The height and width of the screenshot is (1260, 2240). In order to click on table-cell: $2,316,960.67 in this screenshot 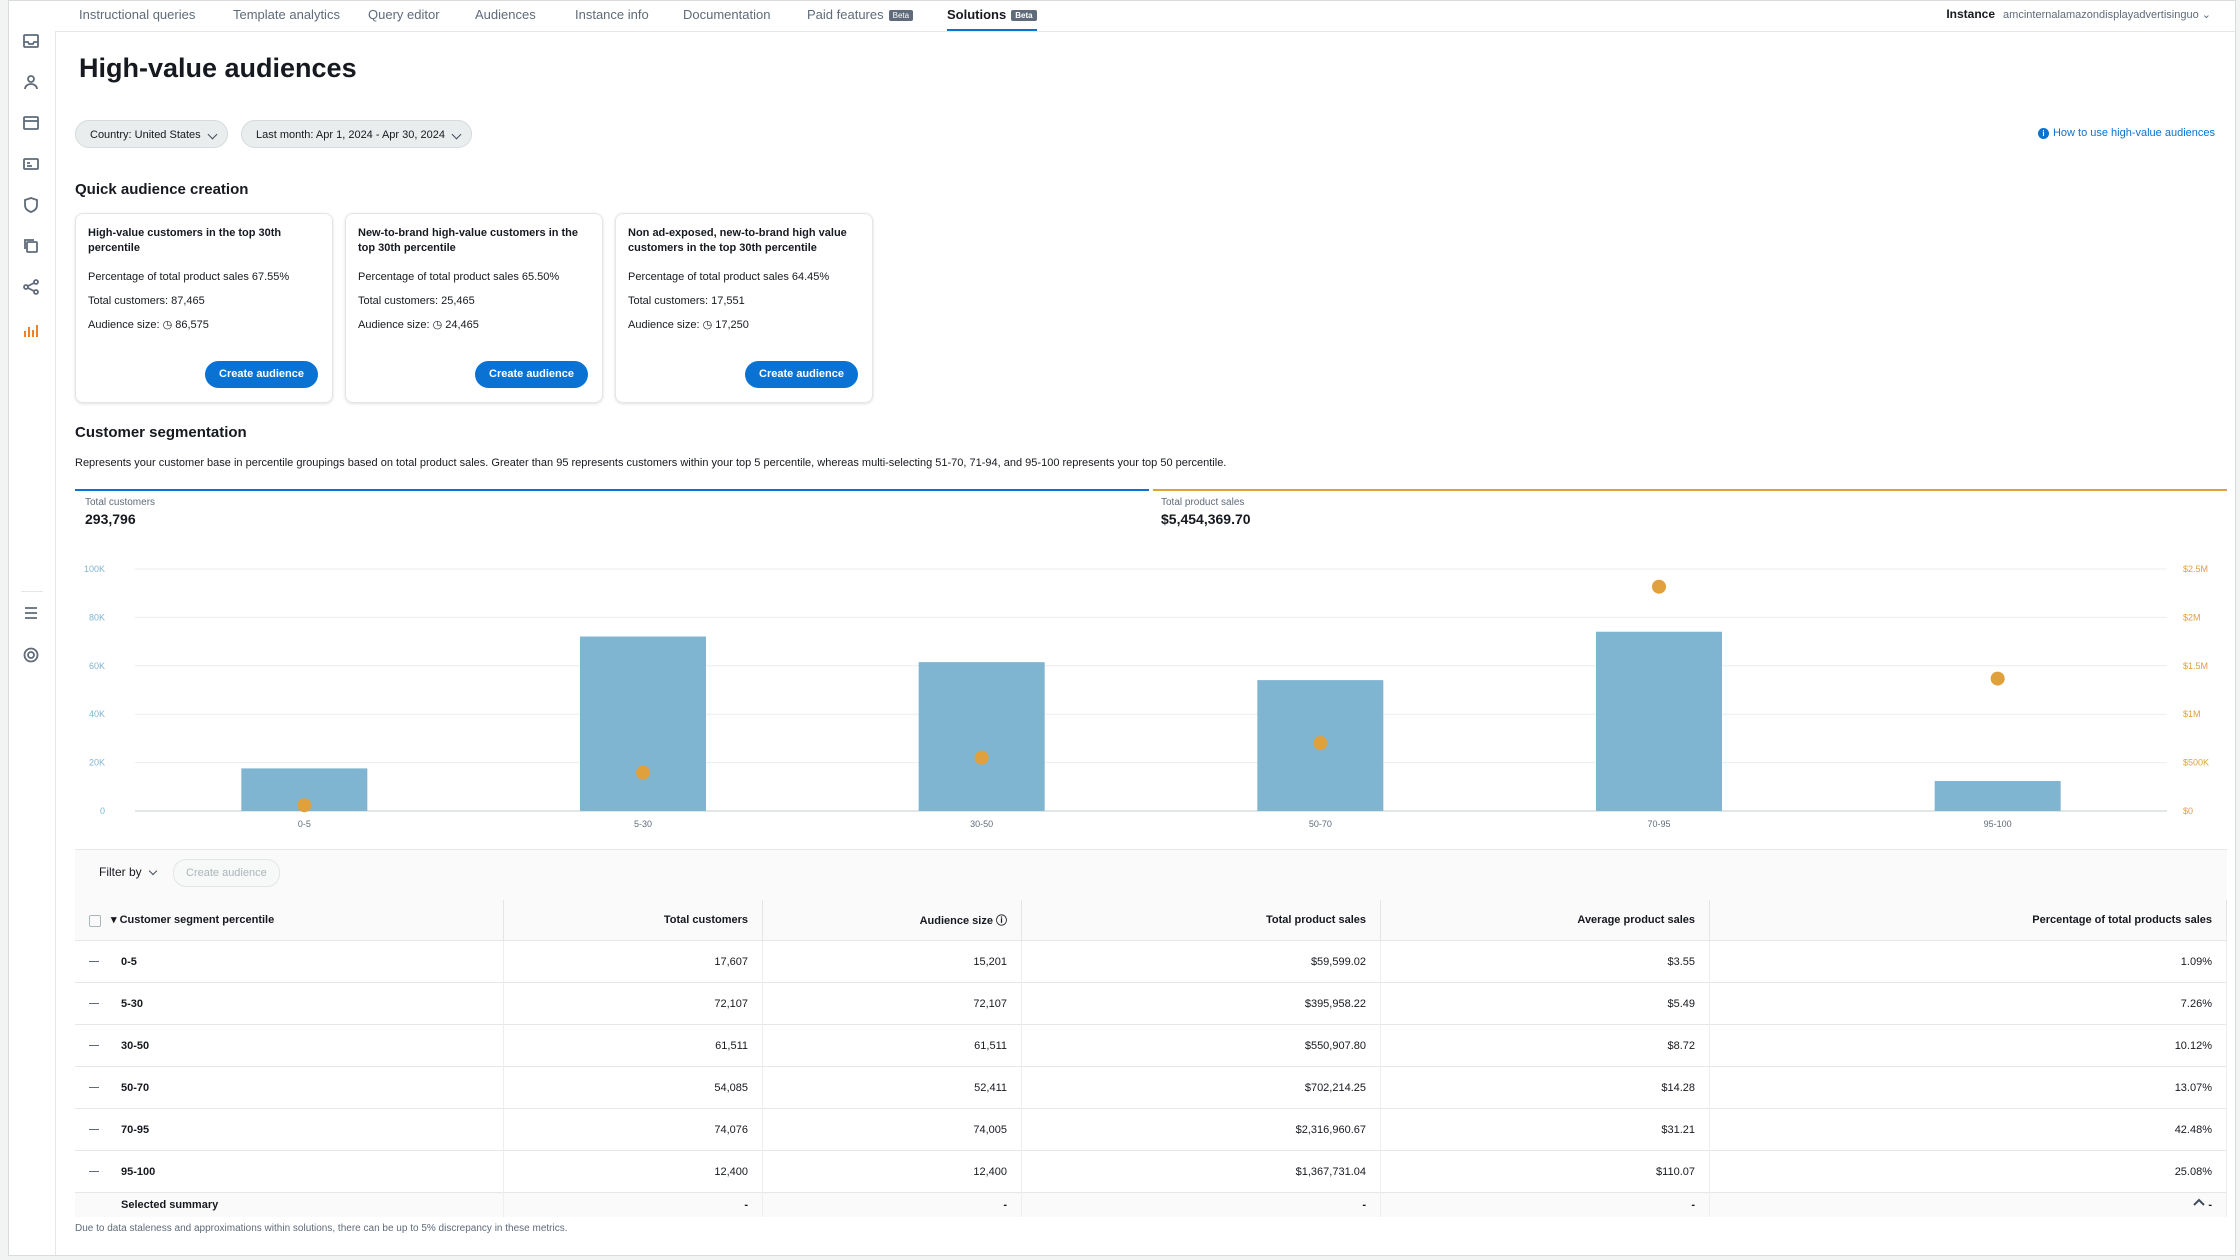, I will do `click(1201, 1129)`.